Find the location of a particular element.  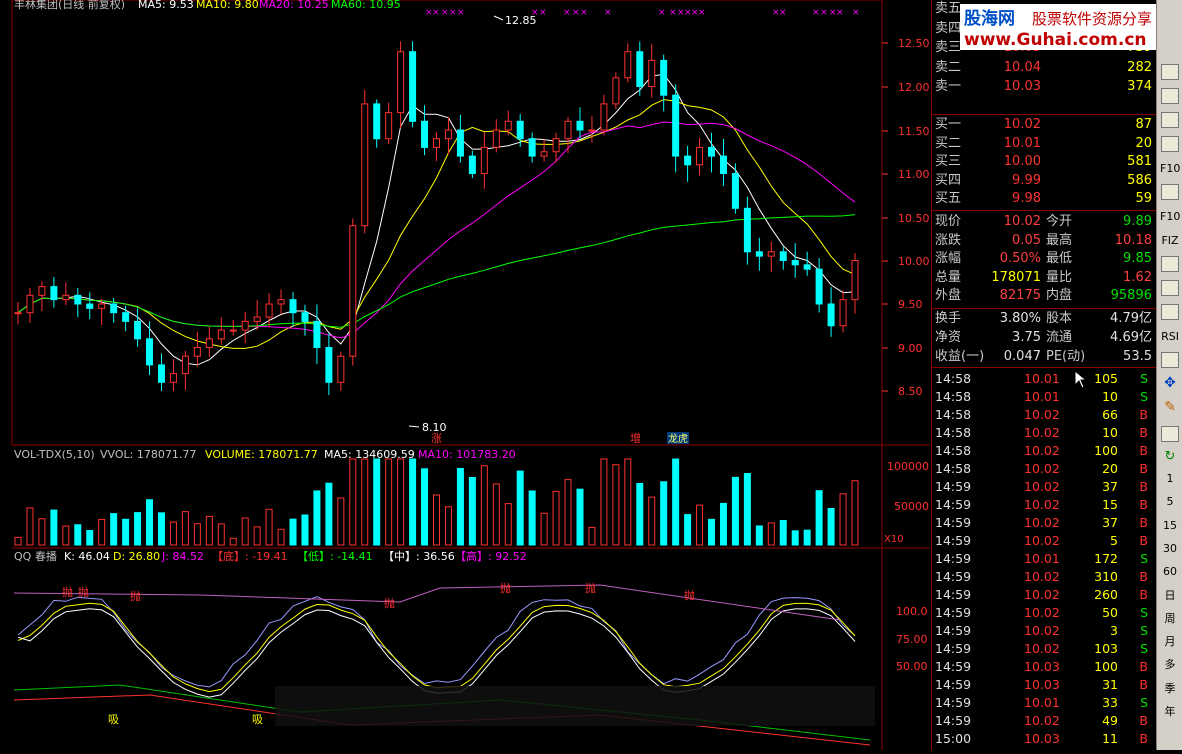

period-button: 周 is located at coordinates (1170, 618).